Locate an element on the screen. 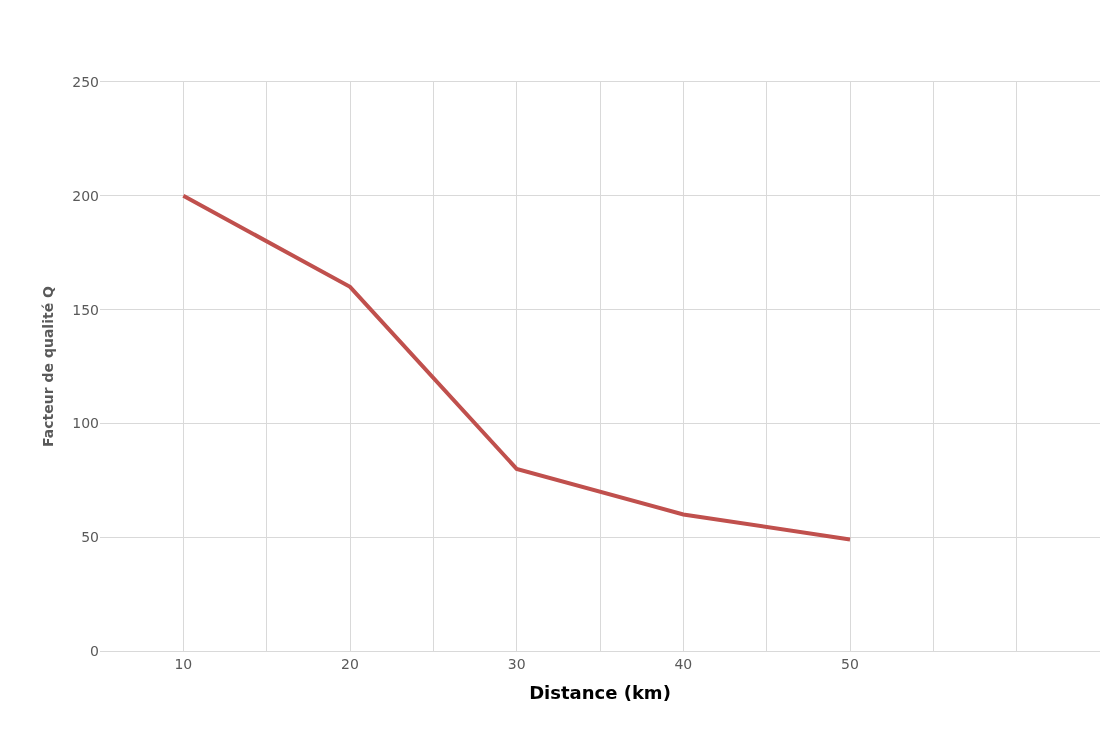 This screenshot has width=1101, height=751. x-tick-label: 30 is located at coordinates (516, 663).